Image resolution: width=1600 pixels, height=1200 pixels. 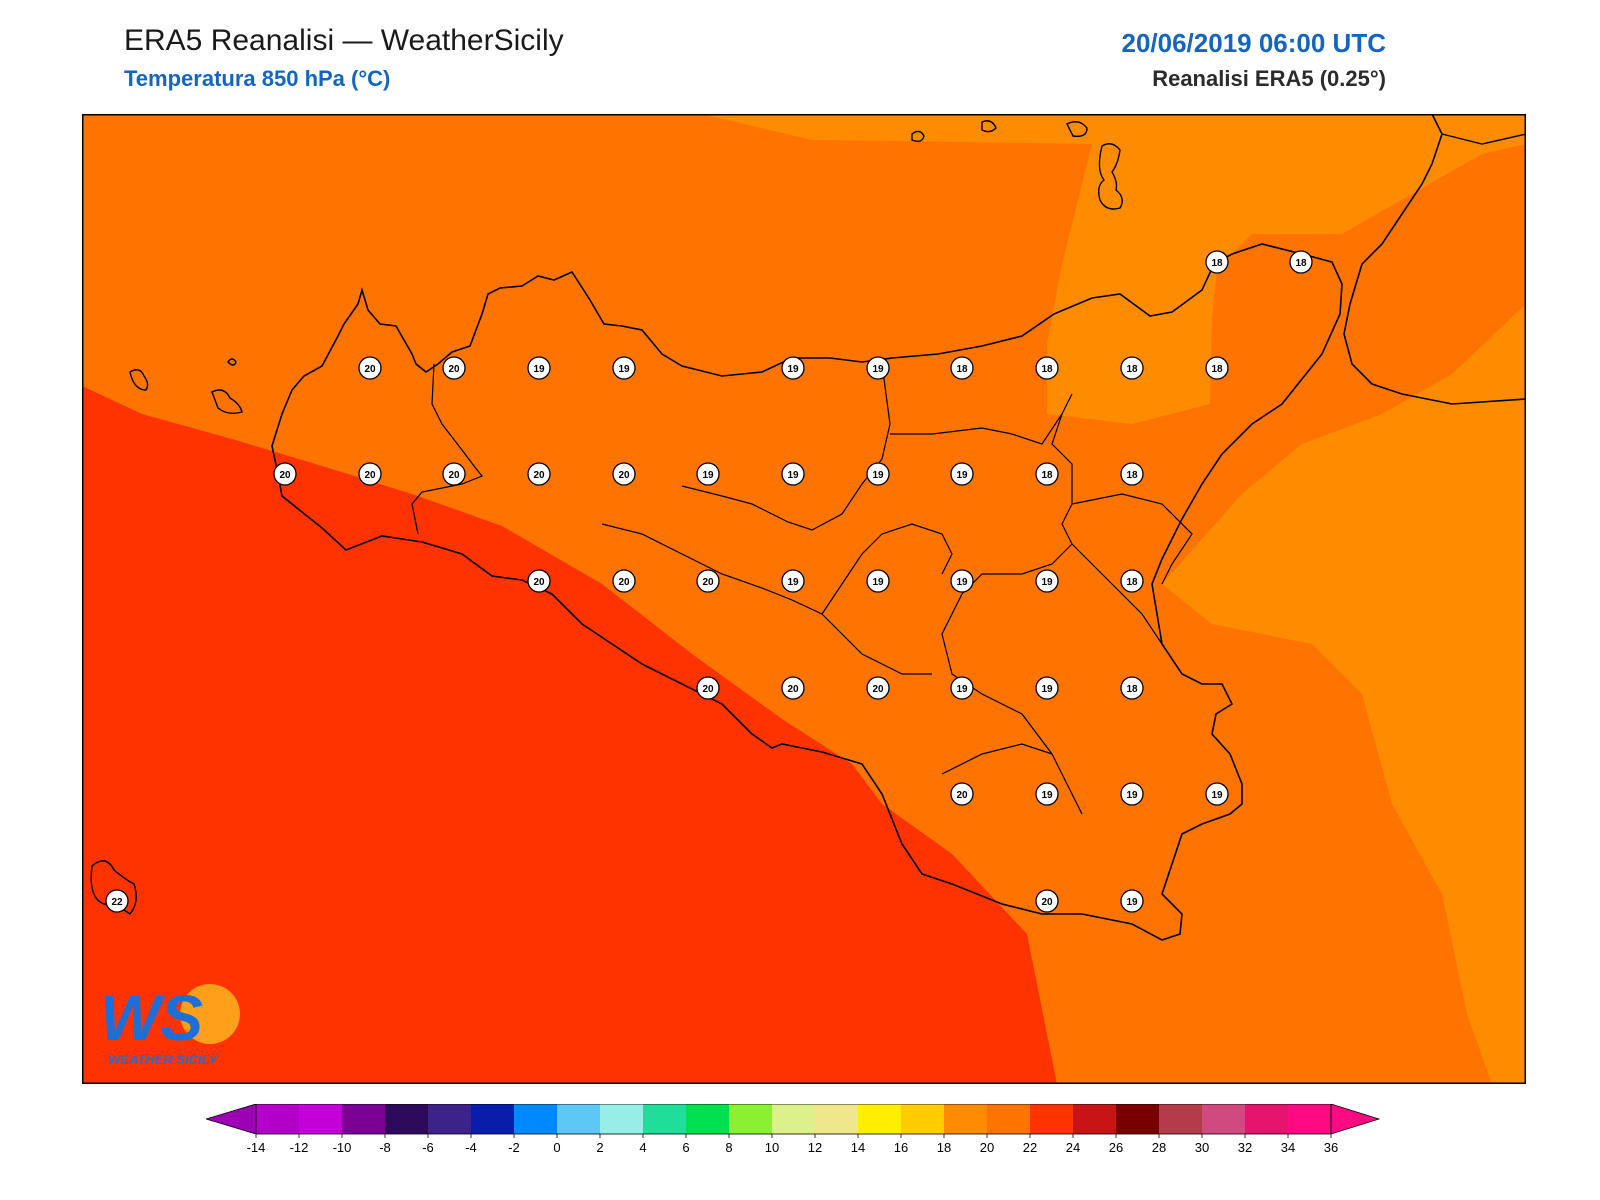 What do you see at coordinates (1288, 1147) in the screenshot?
I see `colorbar-tick-label: 34` at bounding box center [1288, 1147].